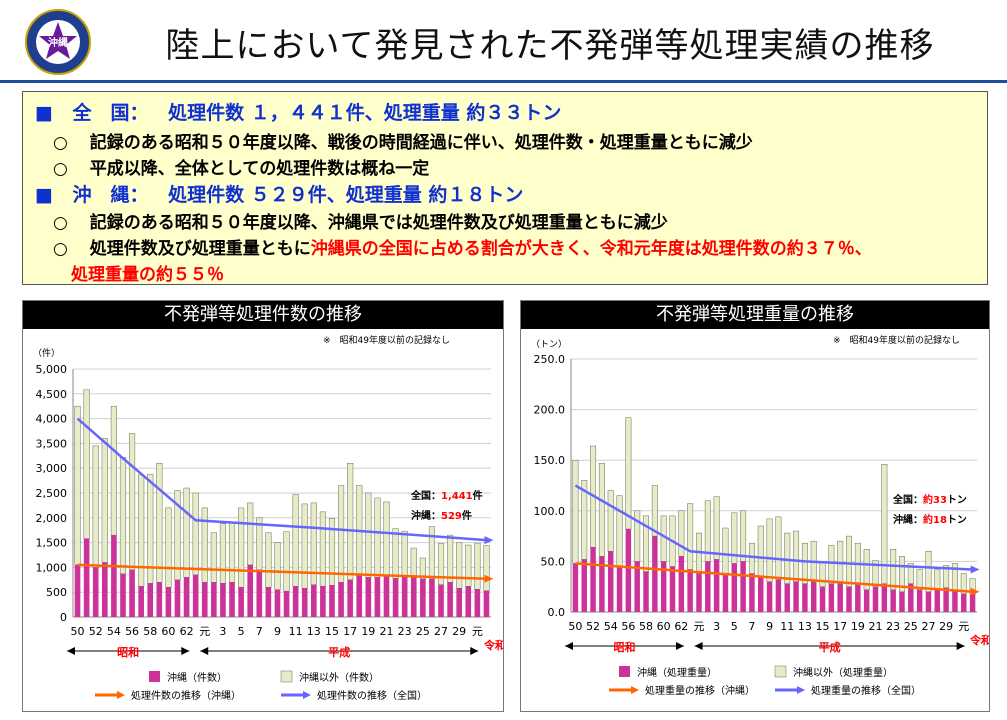 Image resolution: width=1007 pixels, height=720 pixels. What do you see at coordinates (805, 626) in the screenshot?
I see `x-tick-label: 13` at bounding box center [805, 626].